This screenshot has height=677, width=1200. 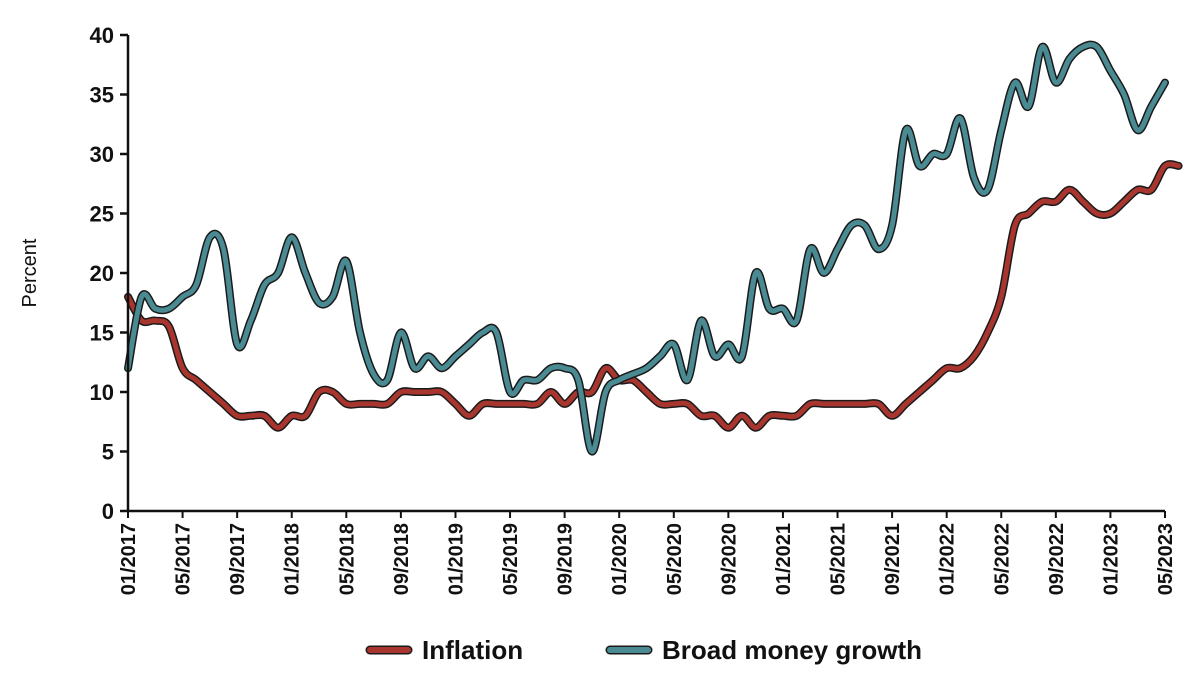 What do you see at coordinates (1111, 559) in the screenshot?
I see `x-tick-label: 01/2023` at bounding box center [1111, 559].